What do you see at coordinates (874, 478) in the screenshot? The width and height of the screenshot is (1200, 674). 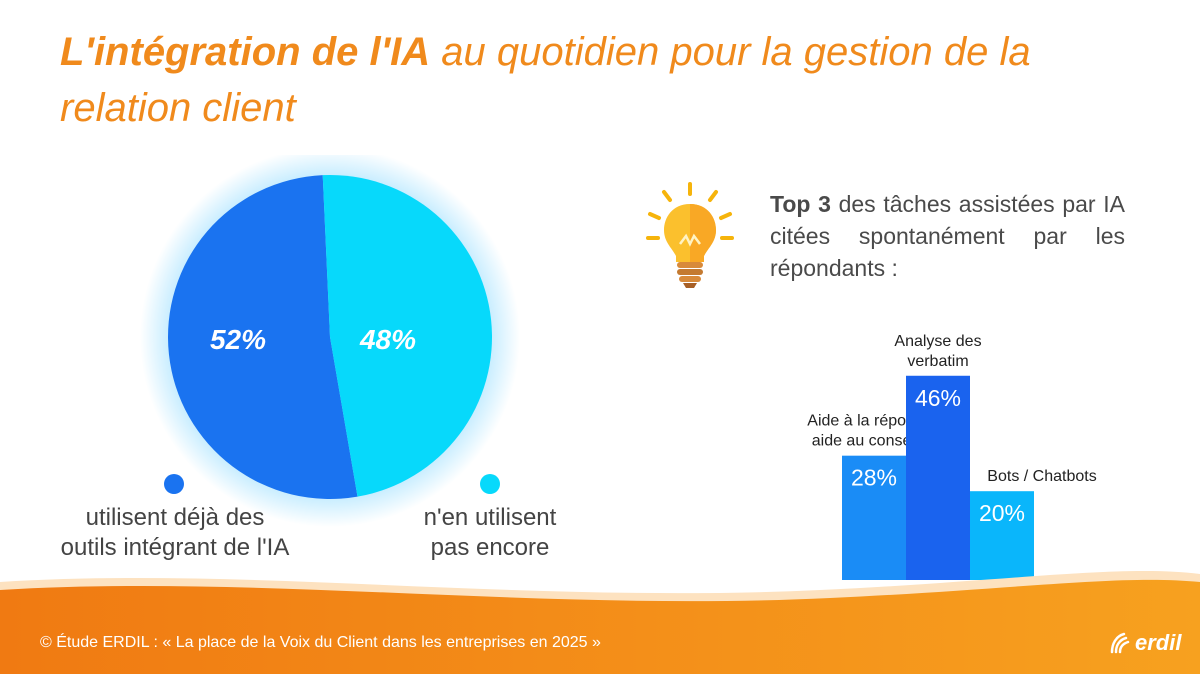 I see `bar-value-0: 28%` at bounding box center [874, 478].